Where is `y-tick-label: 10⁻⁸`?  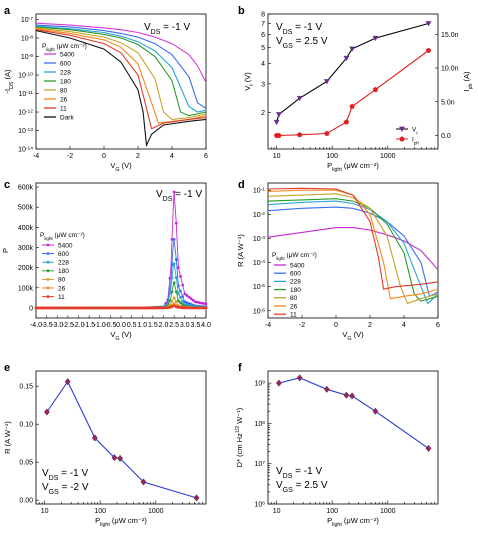 y-tick-label: 10⁻⁸ is located at coordinates (27, 38).